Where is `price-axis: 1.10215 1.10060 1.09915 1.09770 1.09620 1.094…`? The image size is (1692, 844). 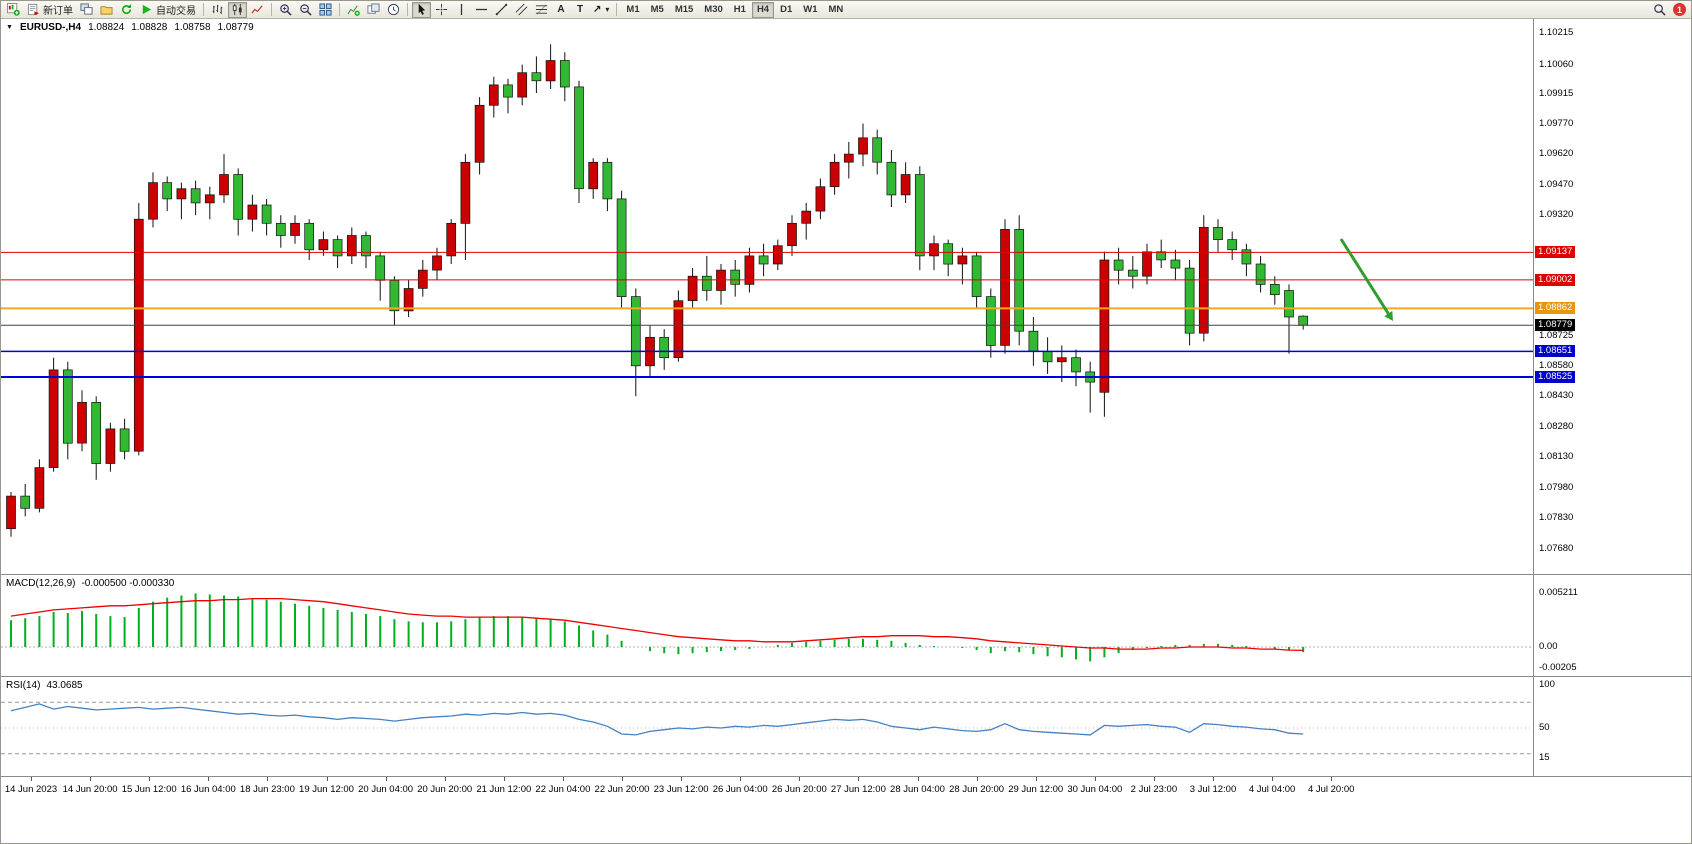
price-axis: 1.10215 1.10060 1.09915 1.09770 1.09620 1.094… is located at coordinates (1612, 296).